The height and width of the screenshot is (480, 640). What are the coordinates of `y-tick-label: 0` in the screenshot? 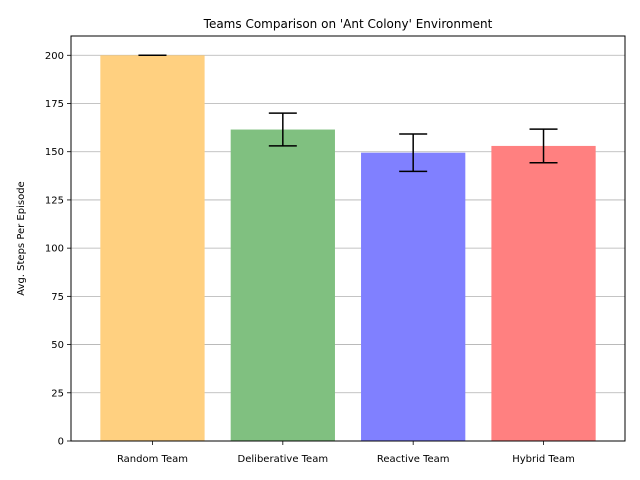 It's located at (61, 442).